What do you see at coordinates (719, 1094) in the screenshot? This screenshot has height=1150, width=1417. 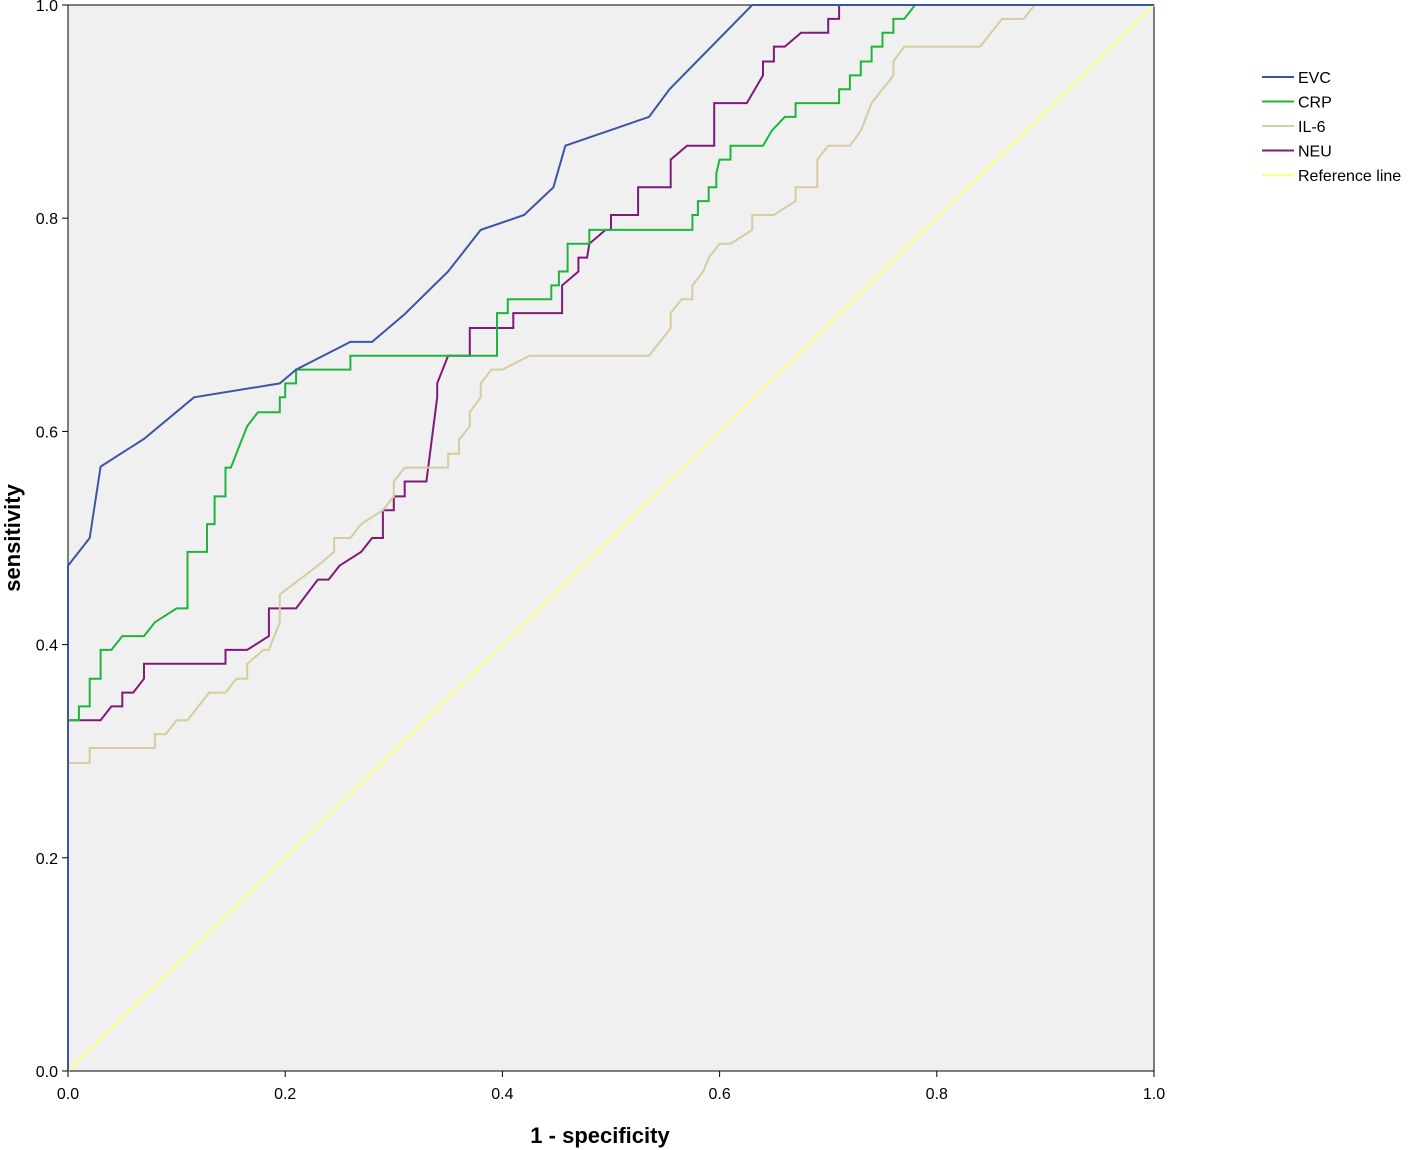 I see `x-tick-label: 0.6` at bounding box center [719, 1094].